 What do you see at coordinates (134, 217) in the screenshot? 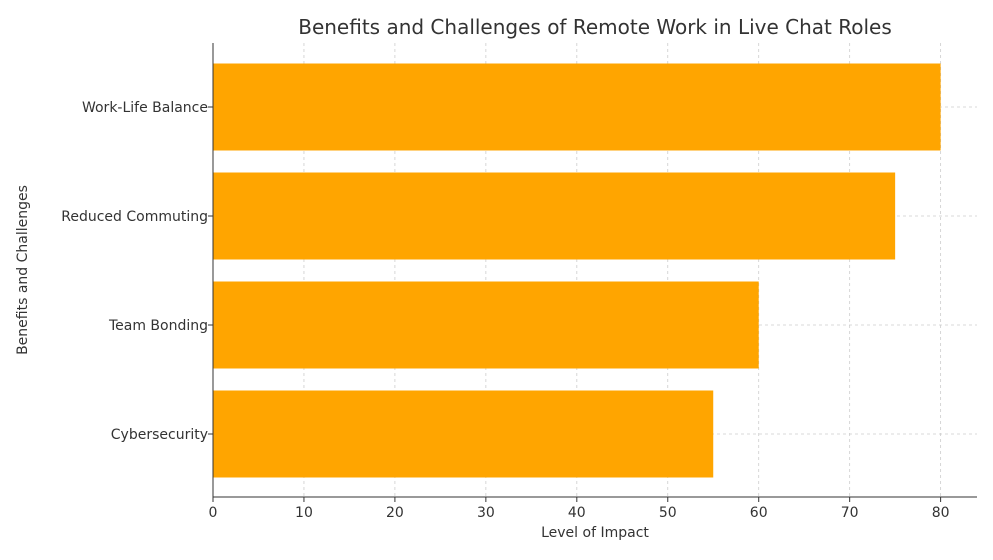
I see `y-category-label: Reduced Commuting` at bounding box center [134, 217].